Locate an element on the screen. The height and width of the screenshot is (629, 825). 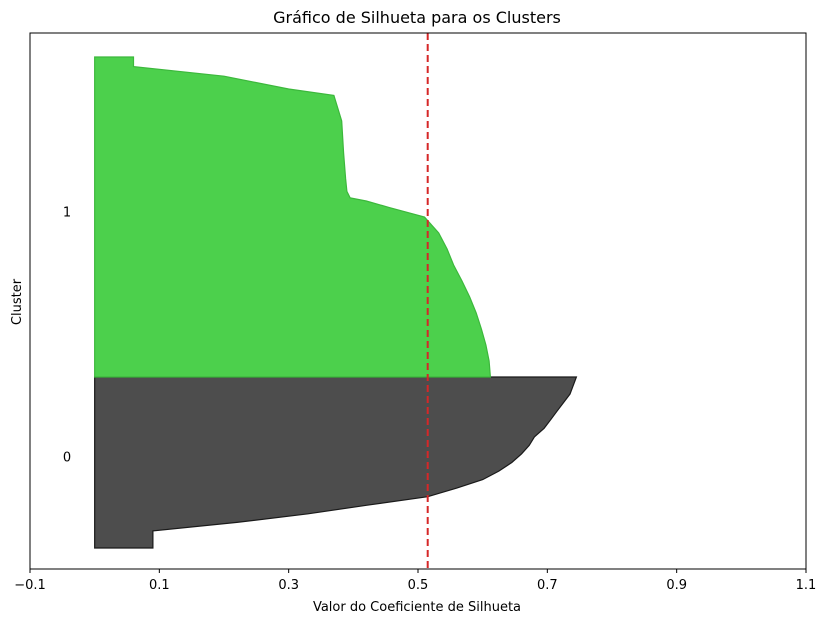
x-tick-label: 0.5 is located at coordinates (418, 585).